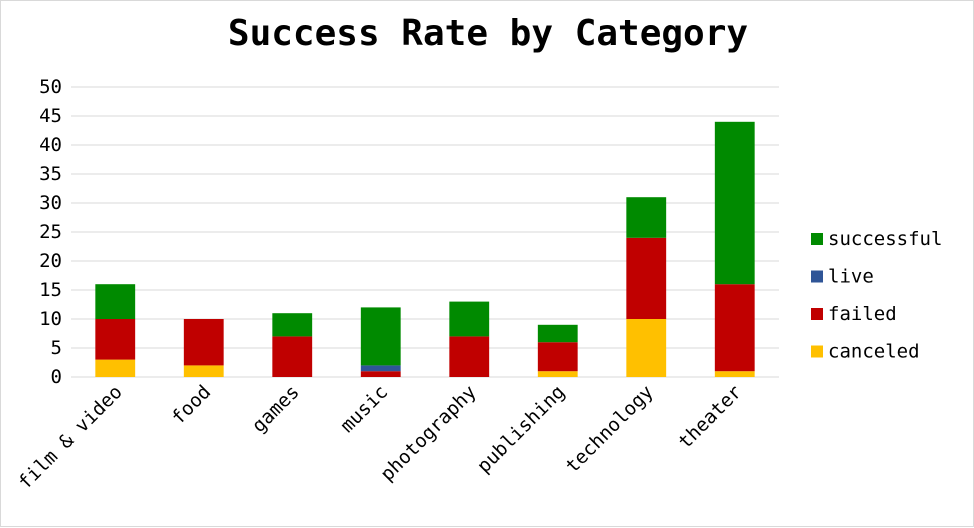 Image resolution: width=974 pixels, height=528 pixels. What do you see at coordinates (710, 417) in the screenshot?
I see `x-tick-label: theater` at bounding box center [710, 417].